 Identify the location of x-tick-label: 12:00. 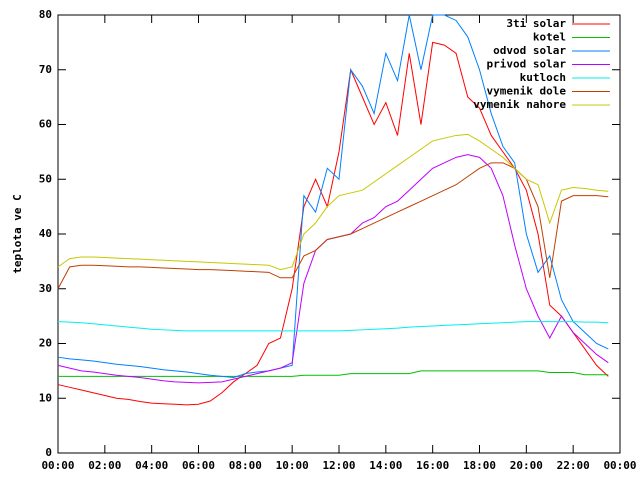
(338, 465).